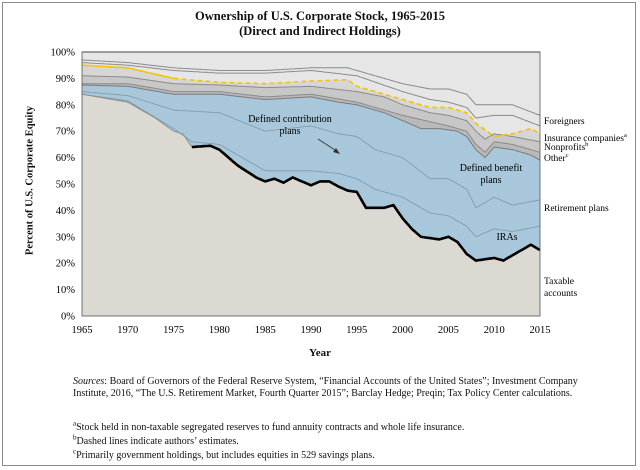 The height and width of the screenshot is (470, 640). I want to click on x-tick-label: 1975, so click(173, 330).